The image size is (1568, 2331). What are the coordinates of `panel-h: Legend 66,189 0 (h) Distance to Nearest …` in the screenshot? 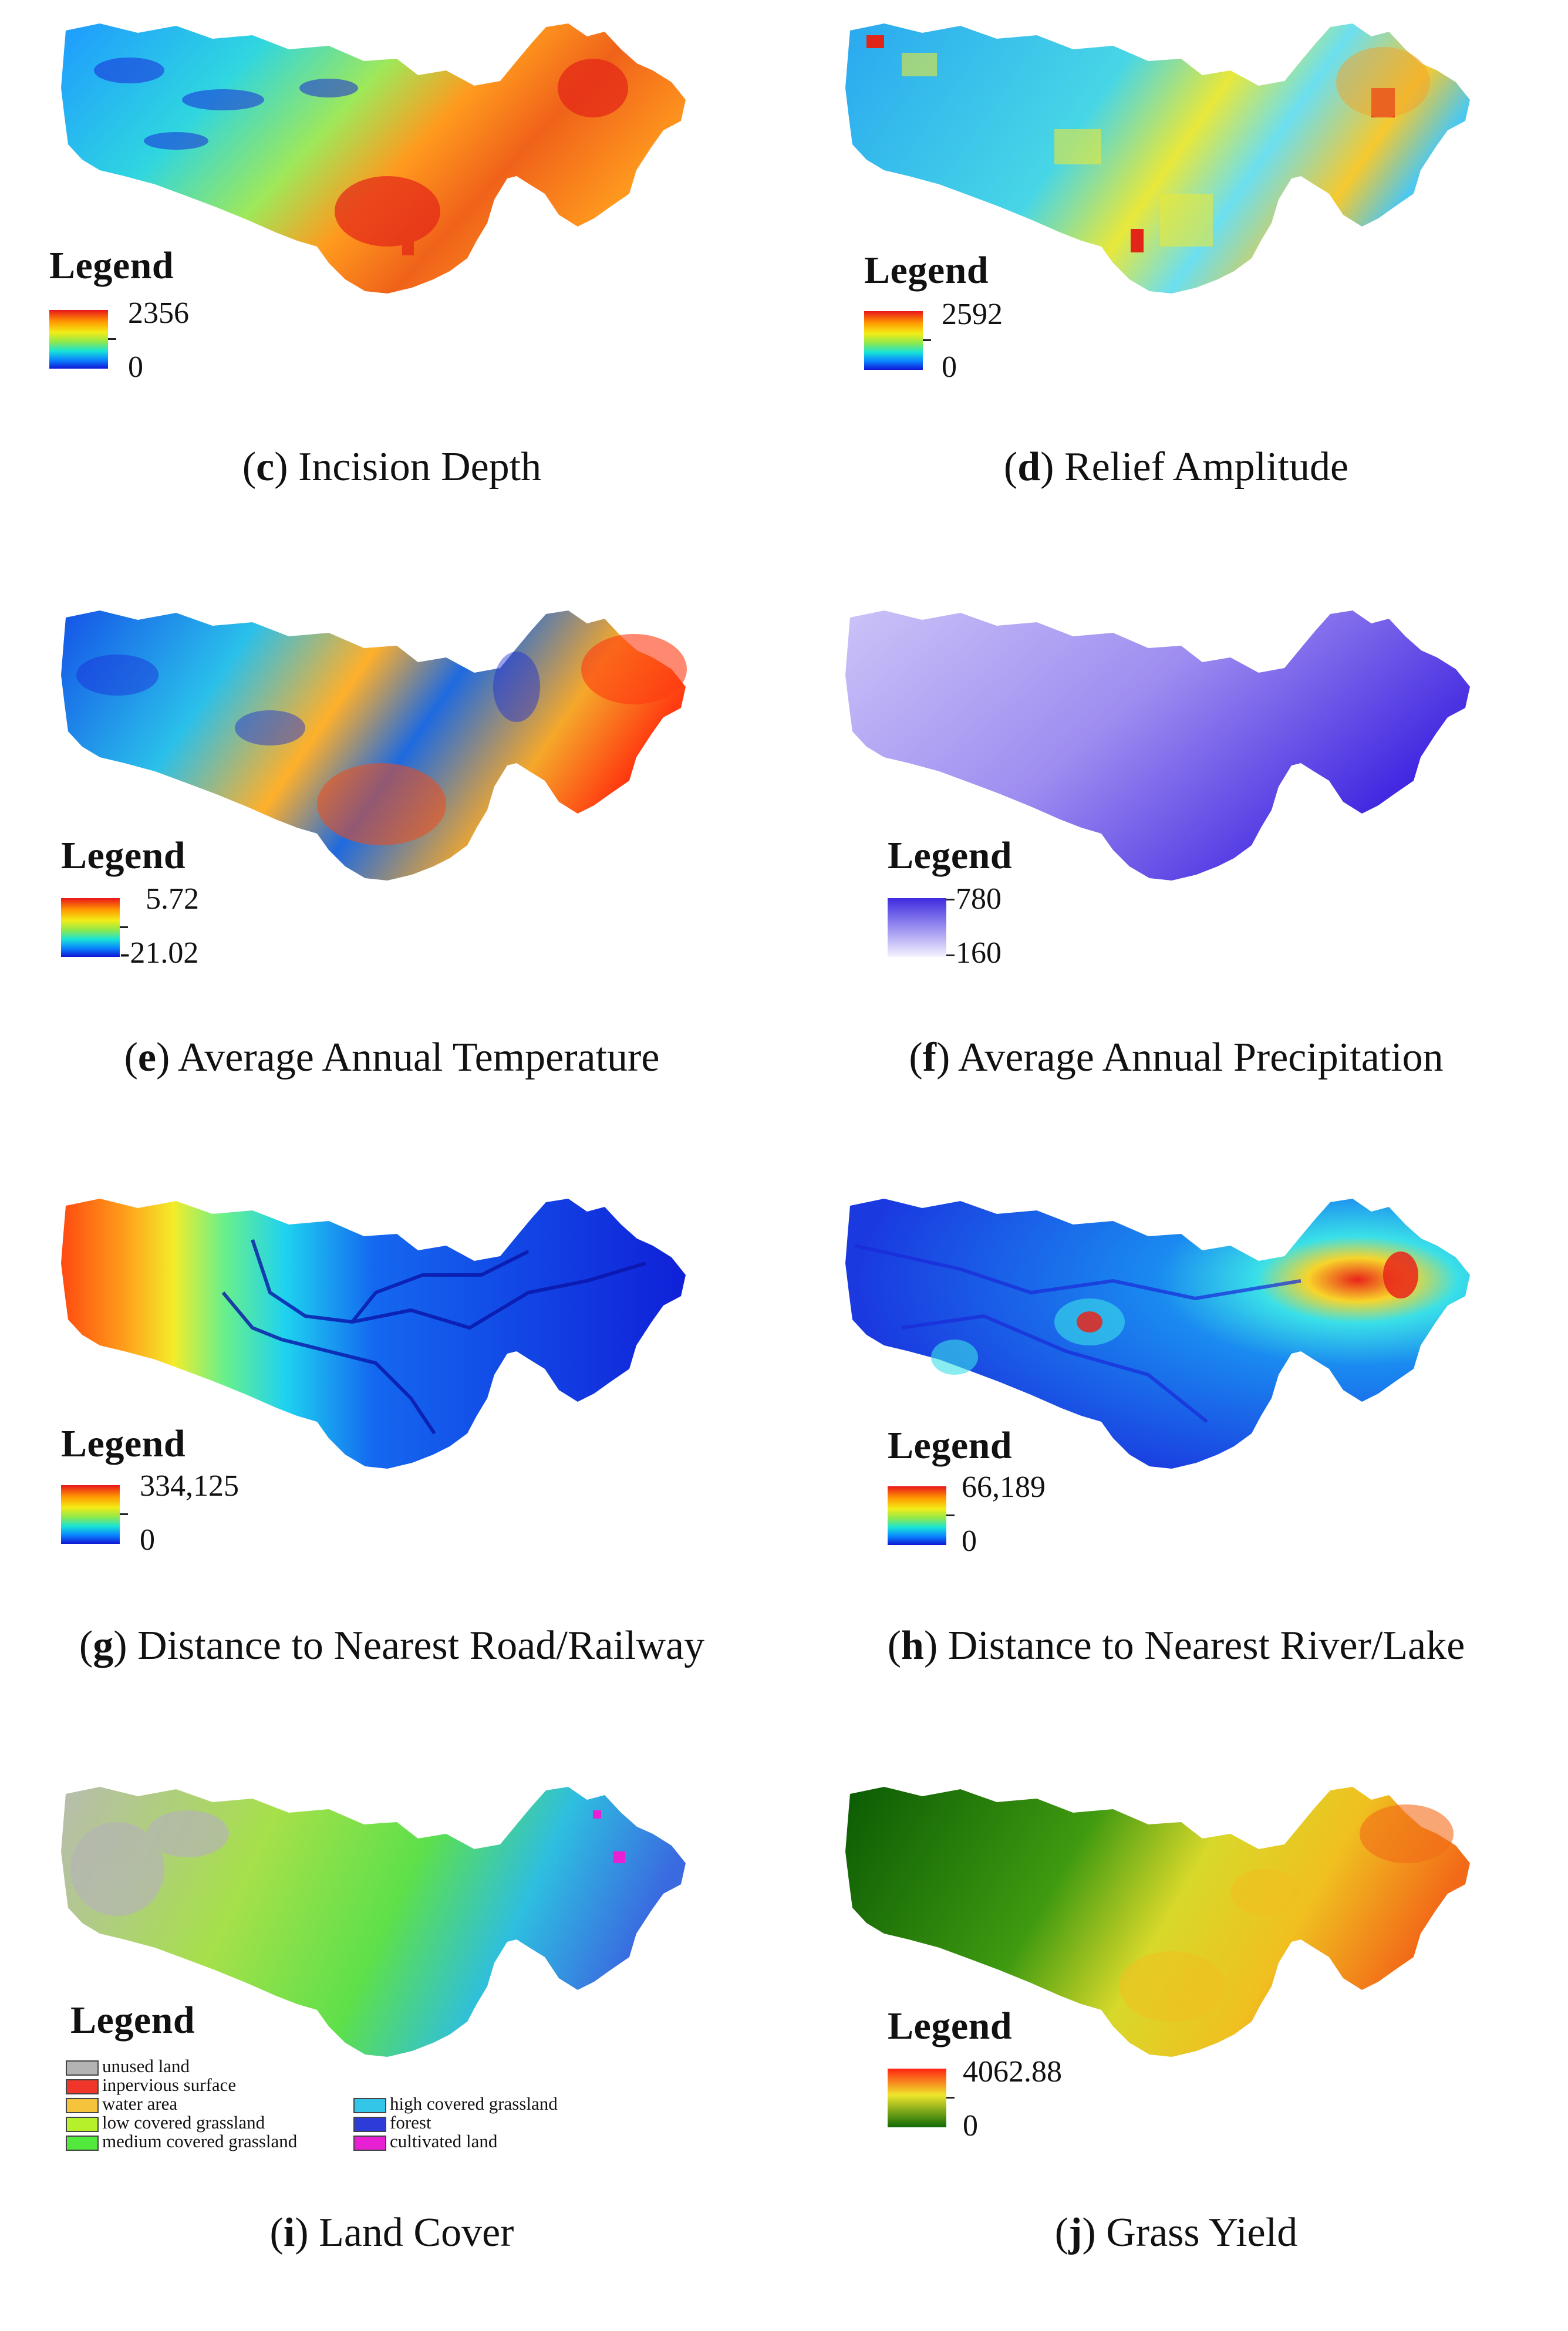 It's located at (1176, 1459).